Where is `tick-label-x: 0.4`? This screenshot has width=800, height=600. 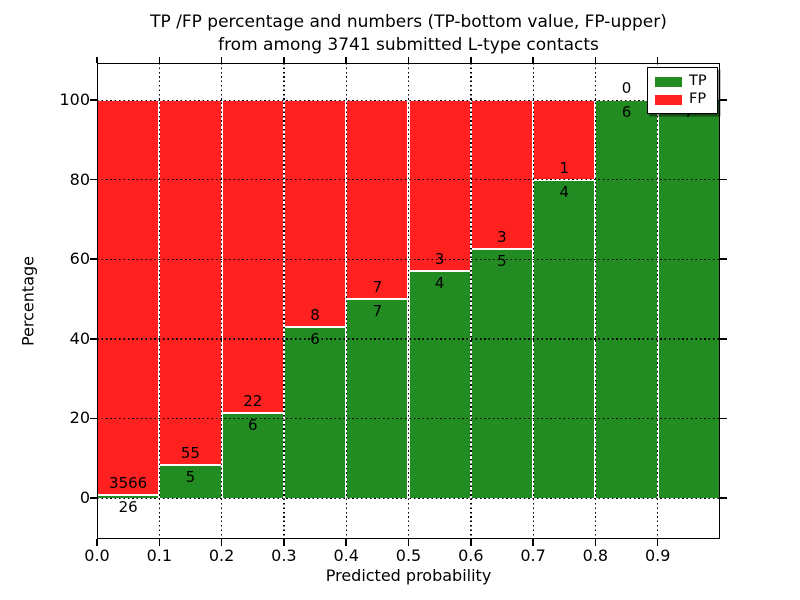
tick-label-x: 0.4 is located at coordinates (346, 555).